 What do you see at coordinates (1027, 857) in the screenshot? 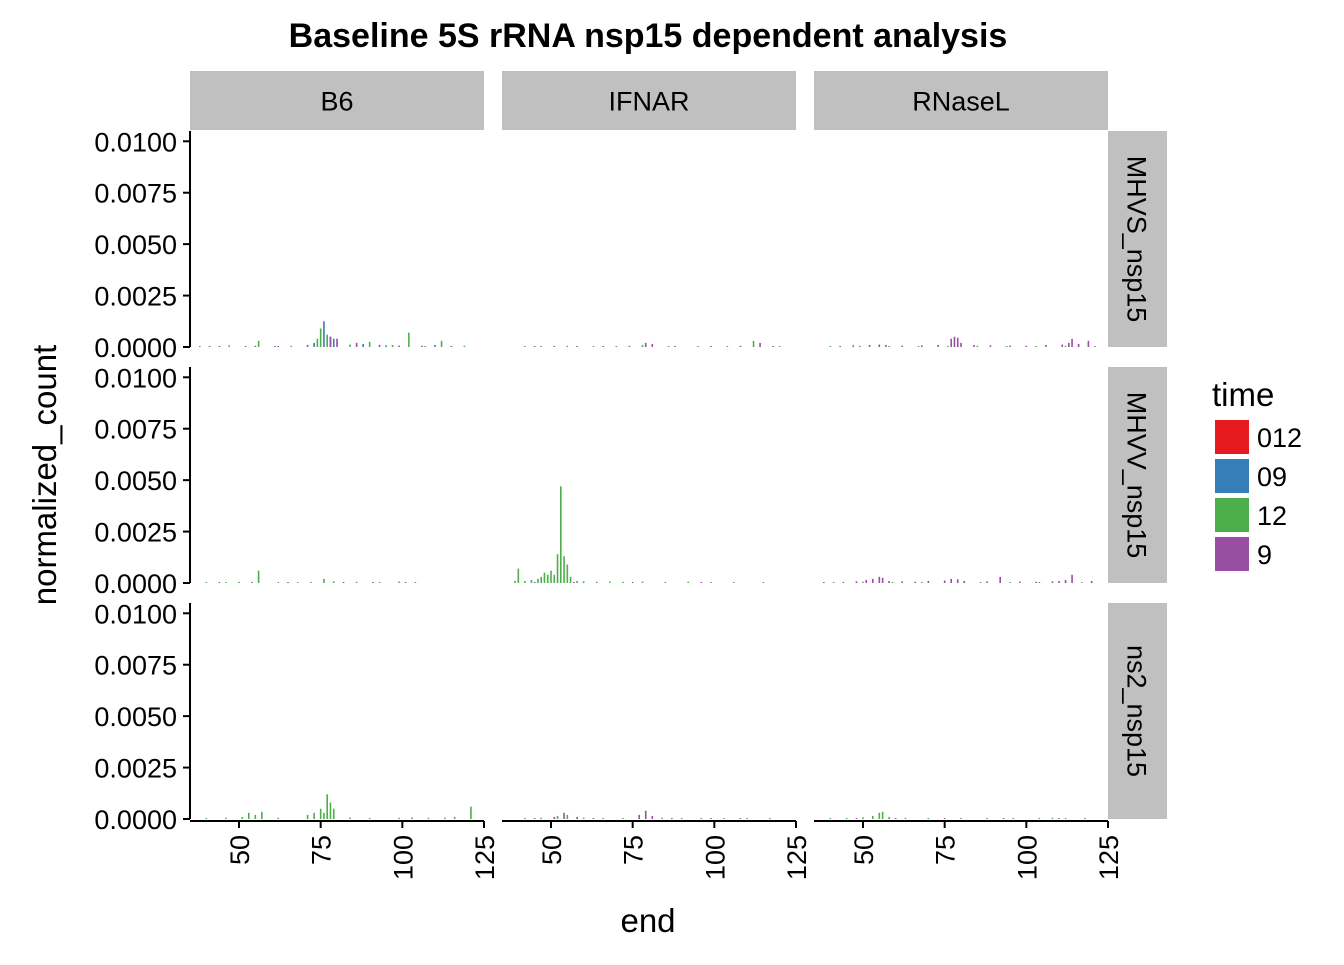
I see `x-tick-label: 100` at bounding box center [1027, 857].